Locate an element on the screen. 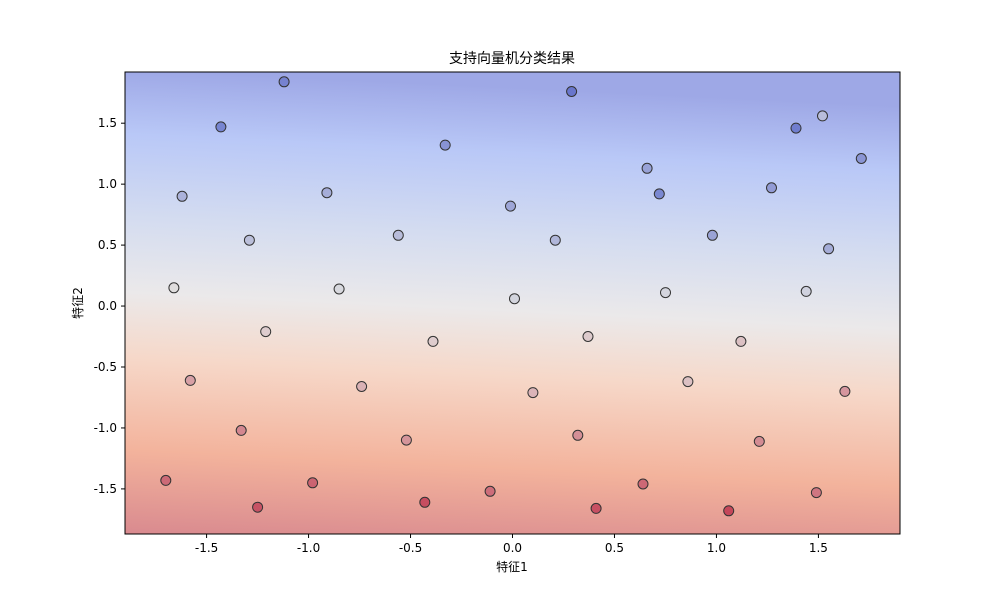 The width and height of the screenshot is (1000, 604). x-tick-label: 0.5 is located at coordinates (614, 548).